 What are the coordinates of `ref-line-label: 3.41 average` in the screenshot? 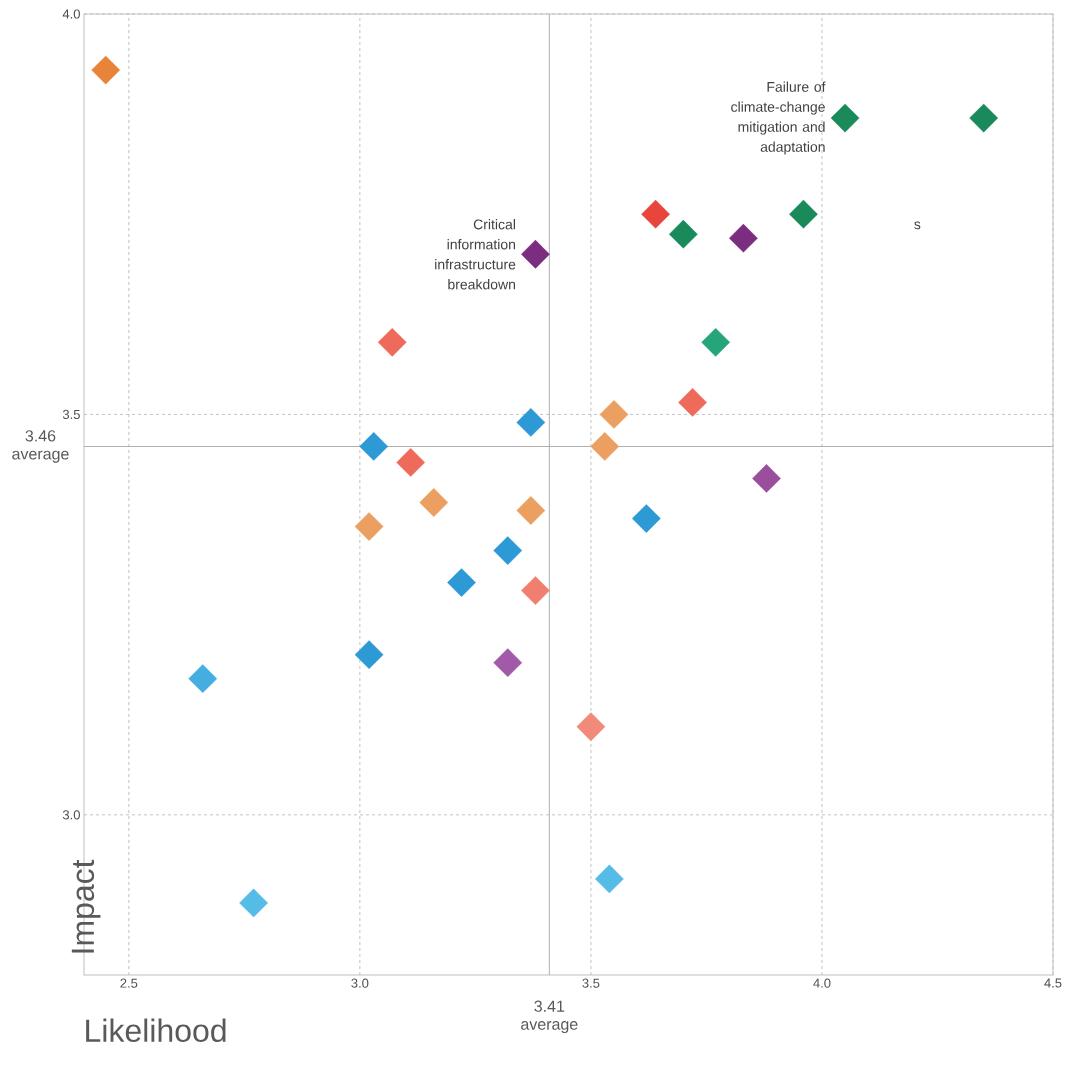 It's located at (549, 1017).